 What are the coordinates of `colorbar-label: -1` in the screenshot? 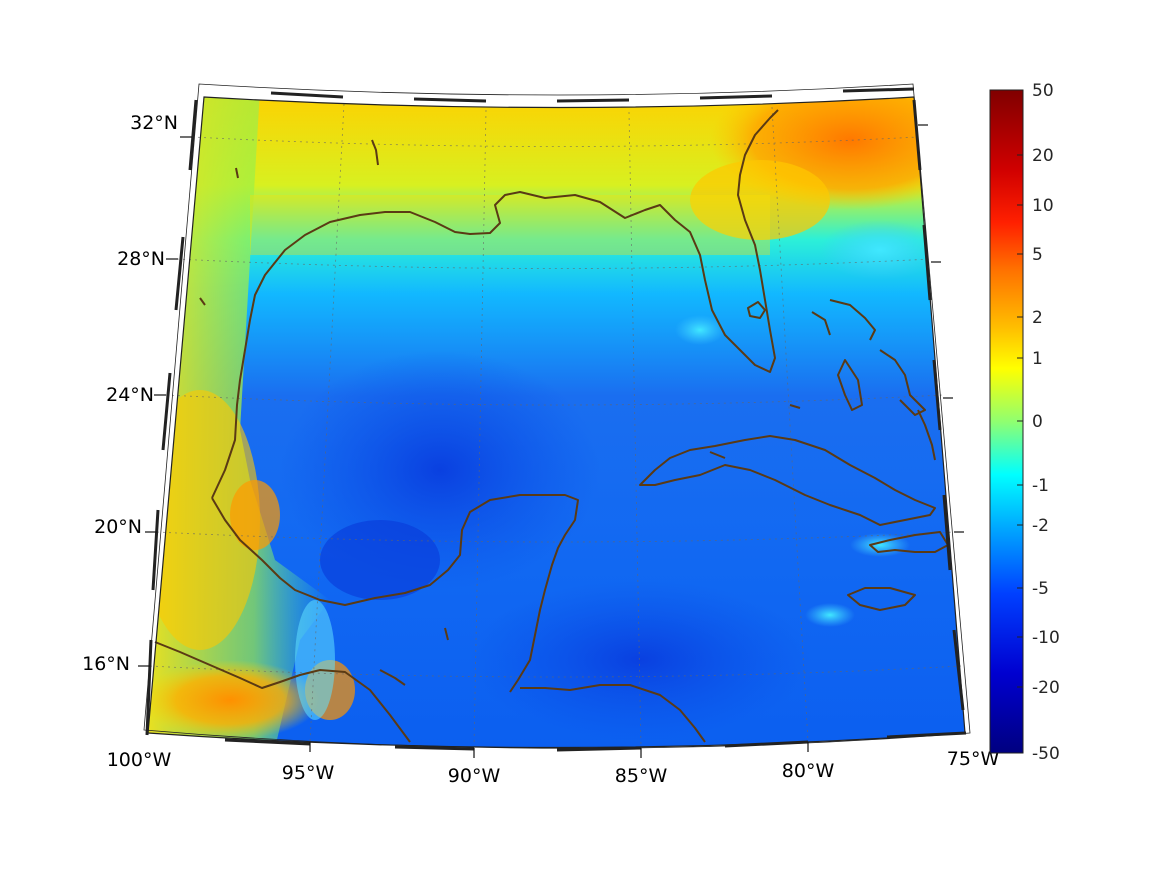 It's located at (1040, 486).